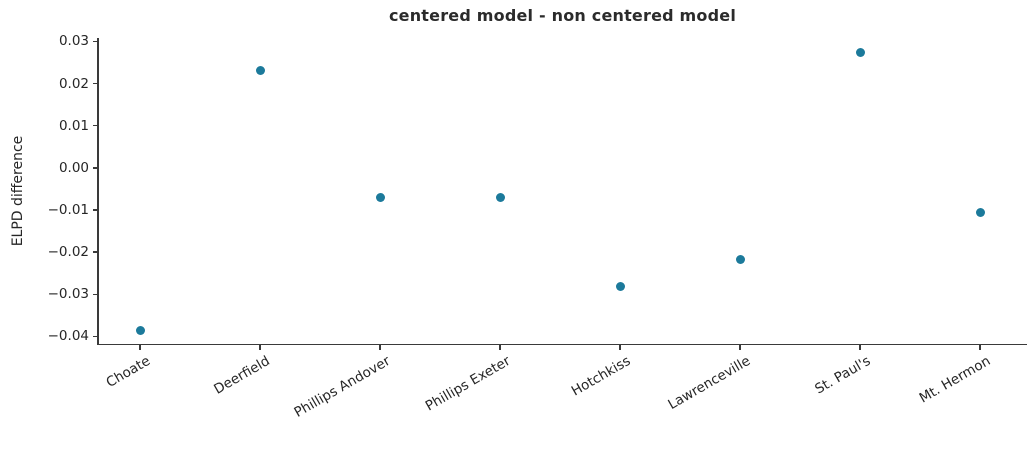 This screenshot has width=1035, height=450. Describe the element at coordinates (73, 125) in the screenshot. I see `y-tick-label: 0.01` at that location.